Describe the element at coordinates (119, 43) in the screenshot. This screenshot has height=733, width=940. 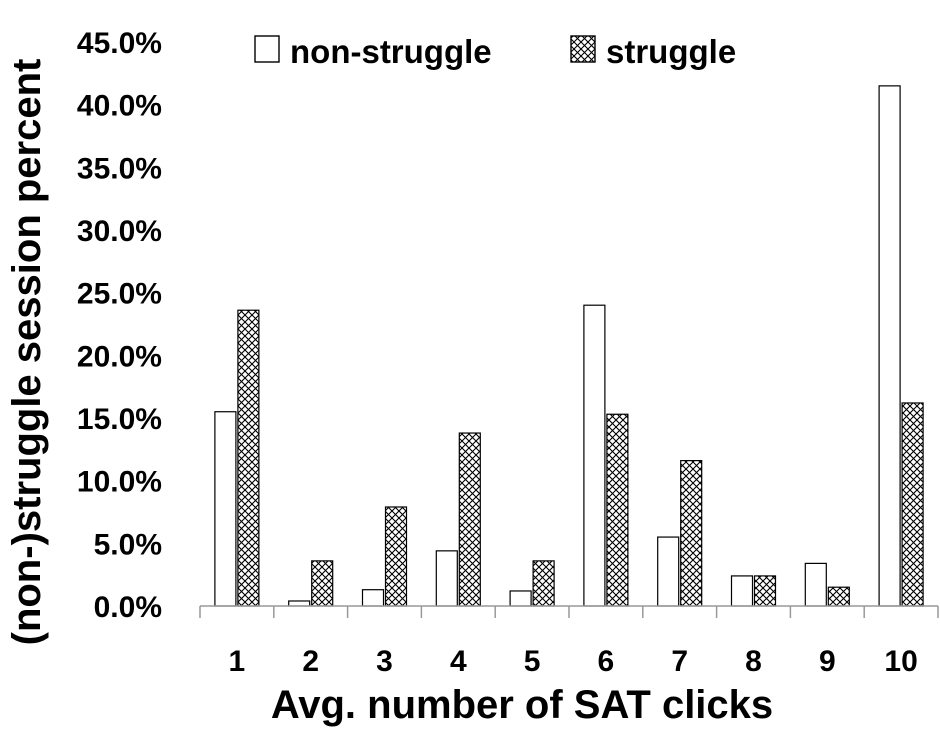
I see `y-tick-label: 45.0%` at that location.